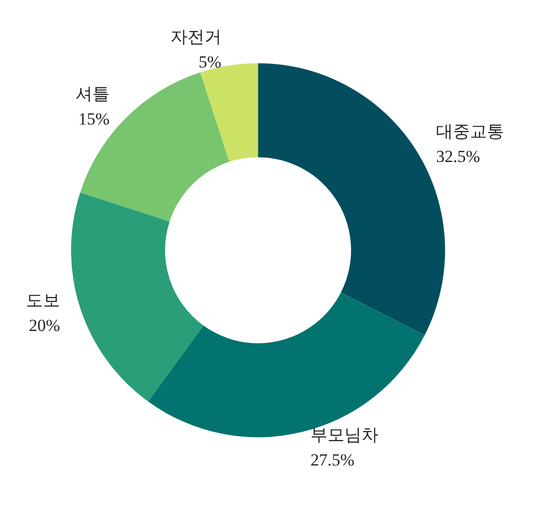 This screenshot has width=541, height=517. I want to click on data-label: 5%, so click(210, 62).